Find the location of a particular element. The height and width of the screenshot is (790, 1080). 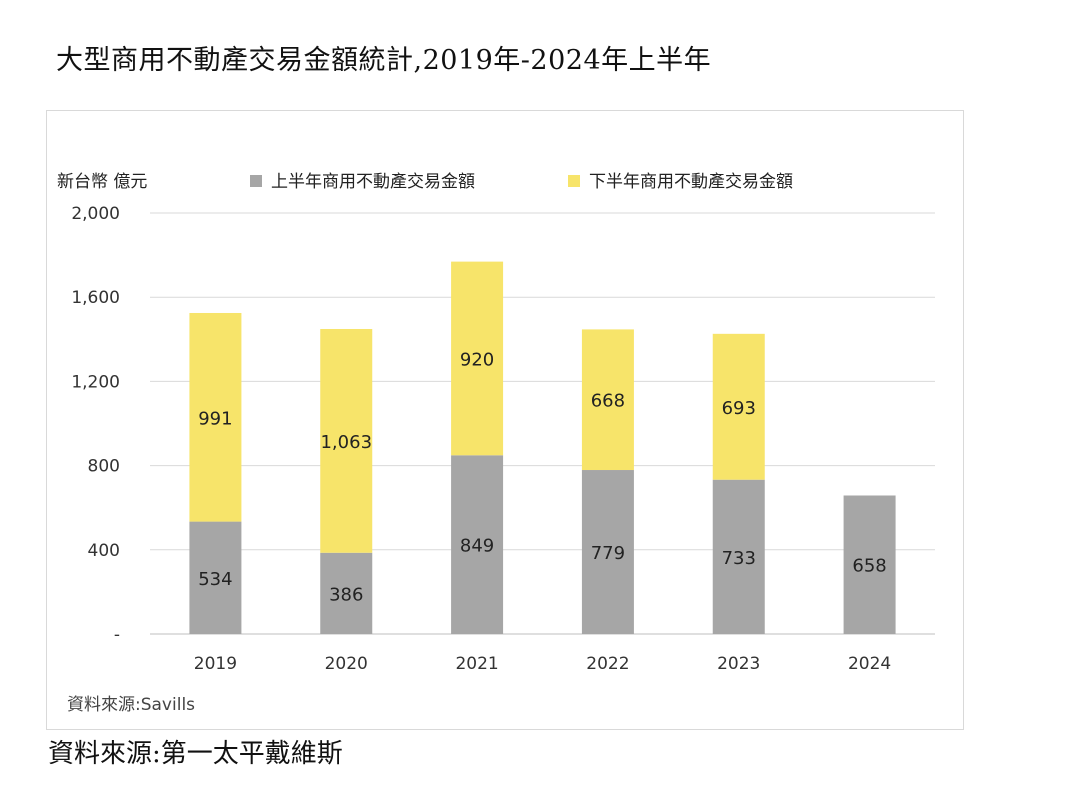

legend-label: 下半年商用不動產交易金額 is located at coordinates (691, 182).